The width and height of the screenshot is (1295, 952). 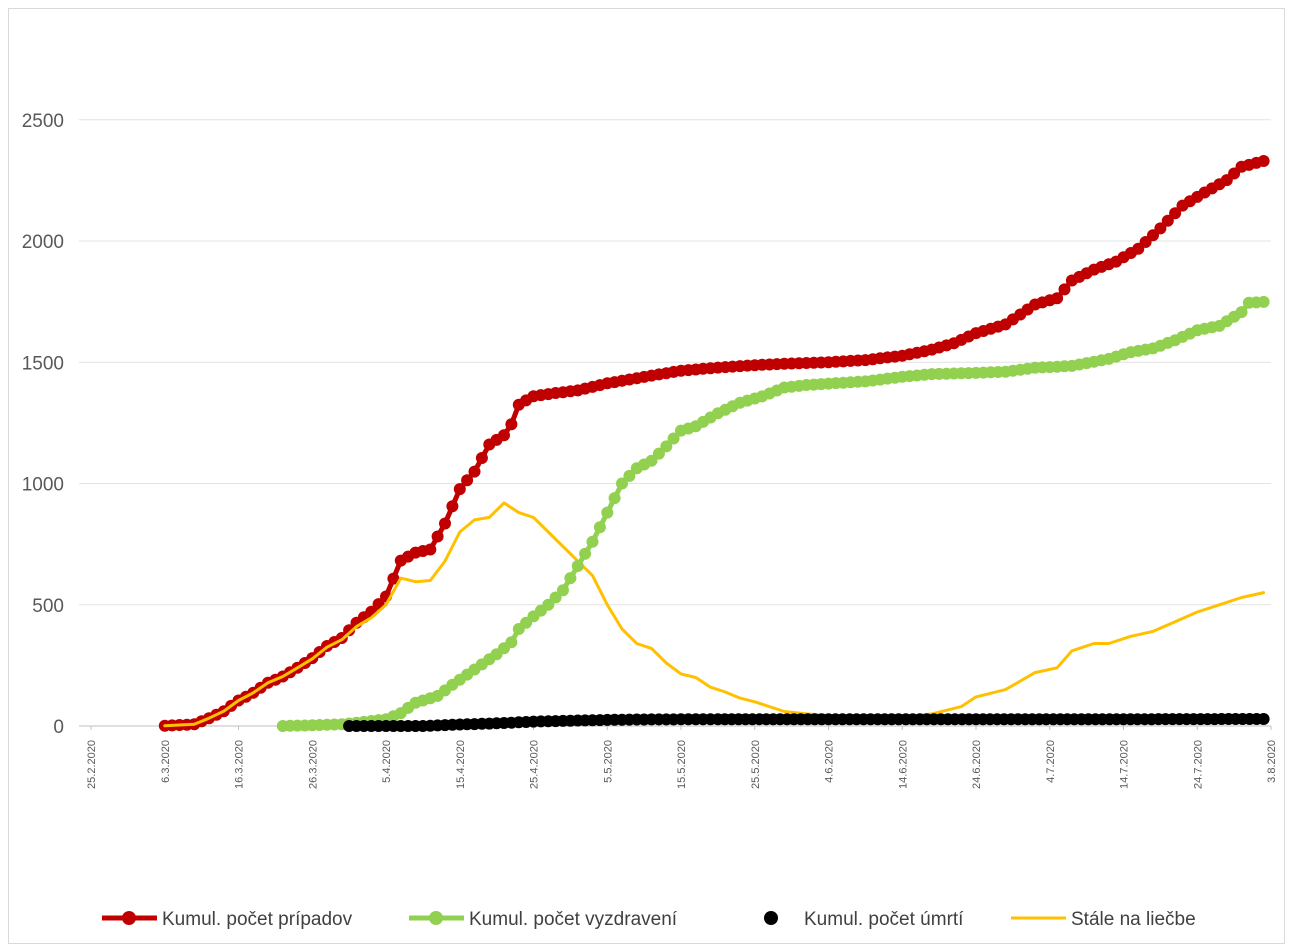 I want to click on x-tick-label: 24.7.2020, so click(x=1198, y=764).